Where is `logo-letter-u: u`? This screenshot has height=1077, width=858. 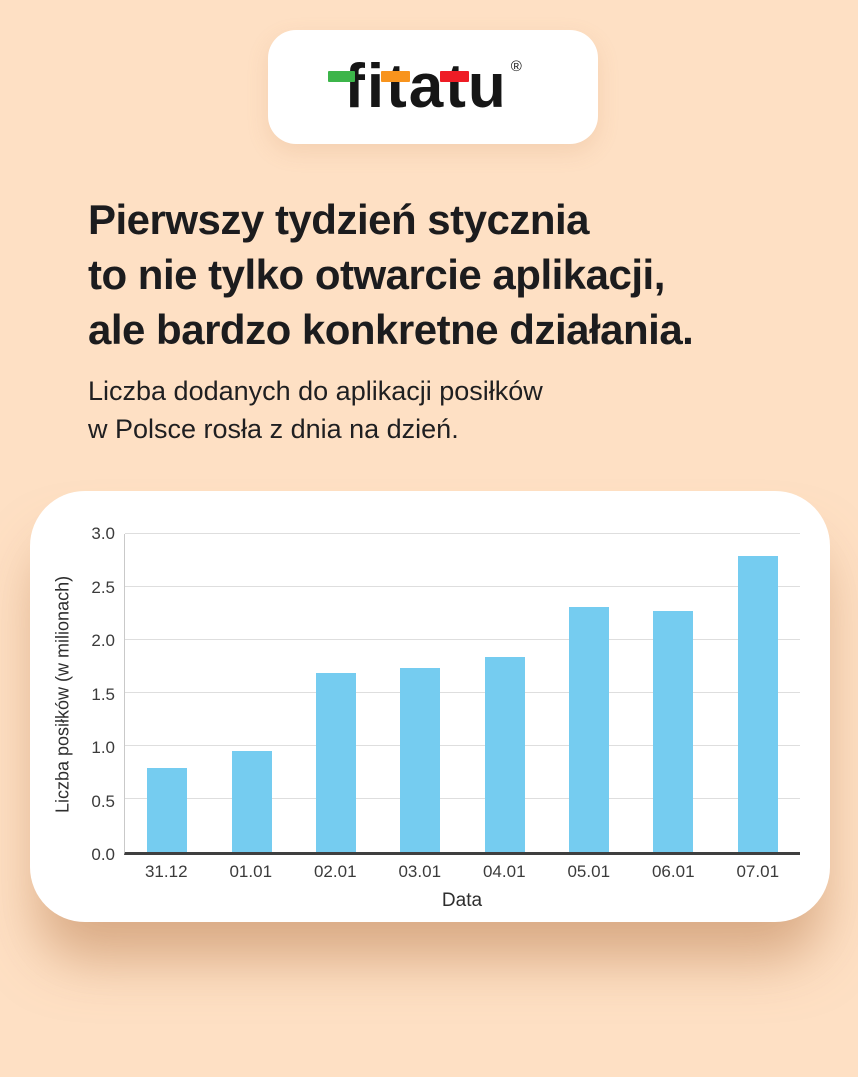 logo-letter-u: u is located at coordinates (488, 87).